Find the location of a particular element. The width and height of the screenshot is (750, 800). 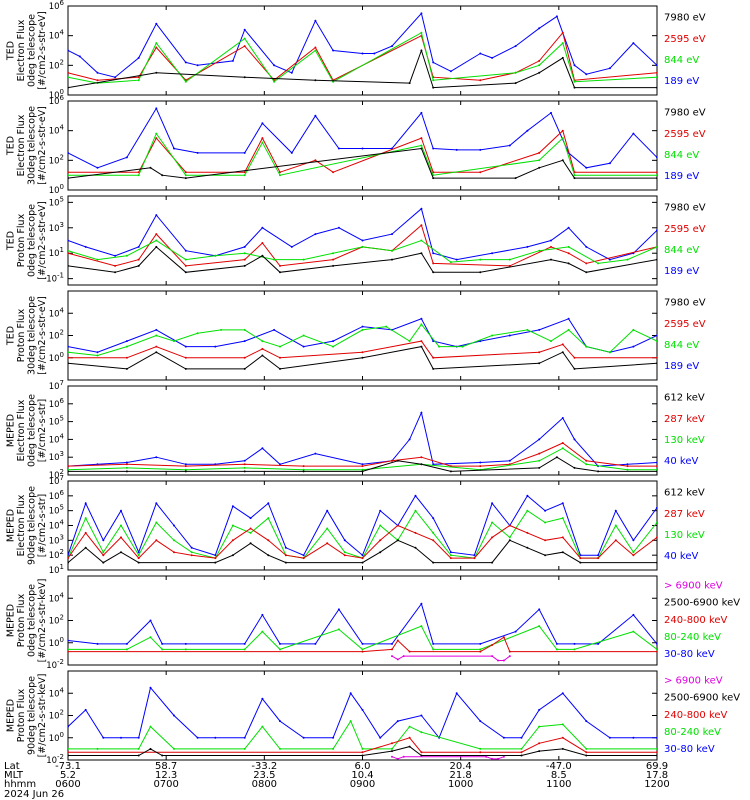

y-tick-label: 10³ is located at coordinates (56, 539).